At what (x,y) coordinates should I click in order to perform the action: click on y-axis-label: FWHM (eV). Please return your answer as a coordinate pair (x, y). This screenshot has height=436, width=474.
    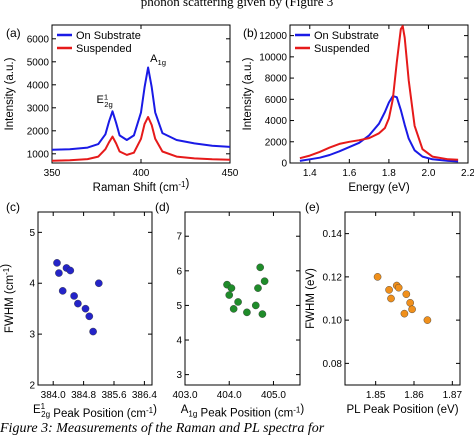
    Looking at the image, I should click on (311, 298).